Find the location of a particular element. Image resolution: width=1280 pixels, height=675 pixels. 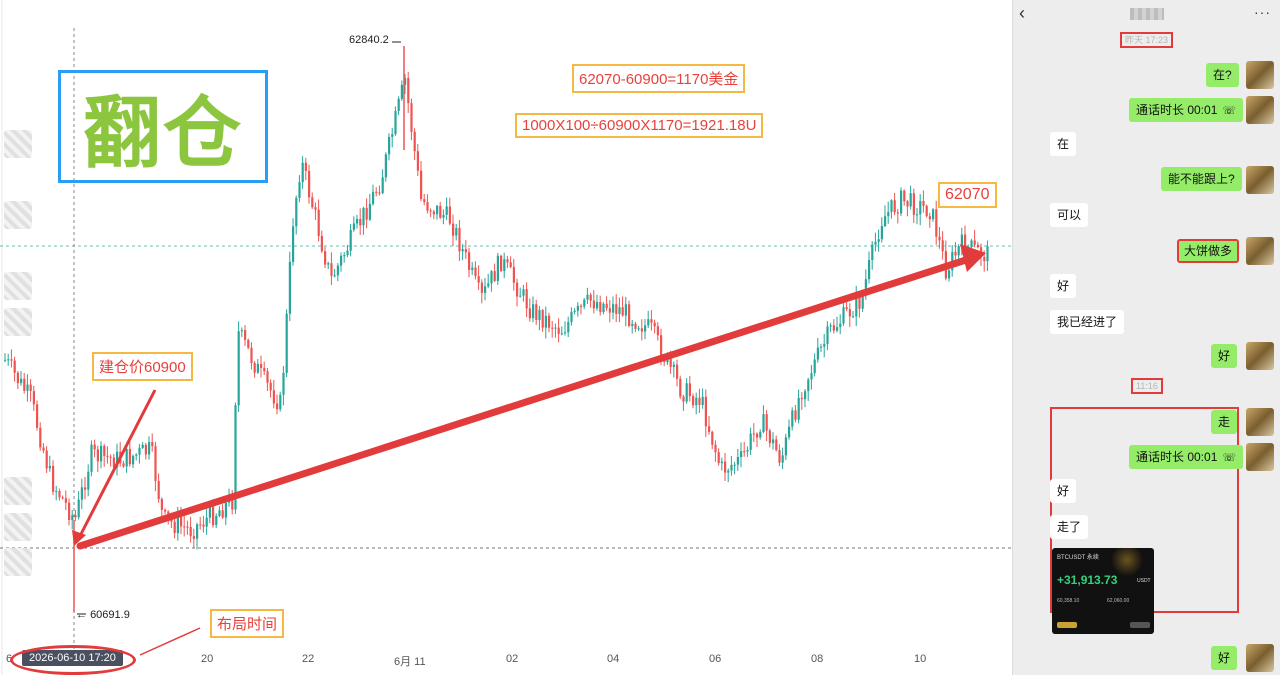

card-exit-price: 62,060.00 is located at coordinates (1118, 601).